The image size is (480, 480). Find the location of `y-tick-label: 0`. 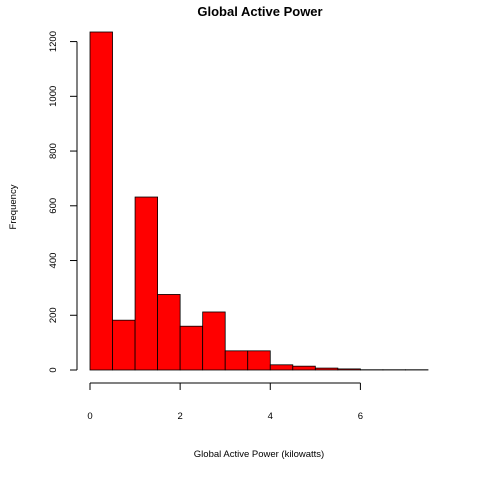

y-tick-label: 0 is located at coordinates (53, 369).